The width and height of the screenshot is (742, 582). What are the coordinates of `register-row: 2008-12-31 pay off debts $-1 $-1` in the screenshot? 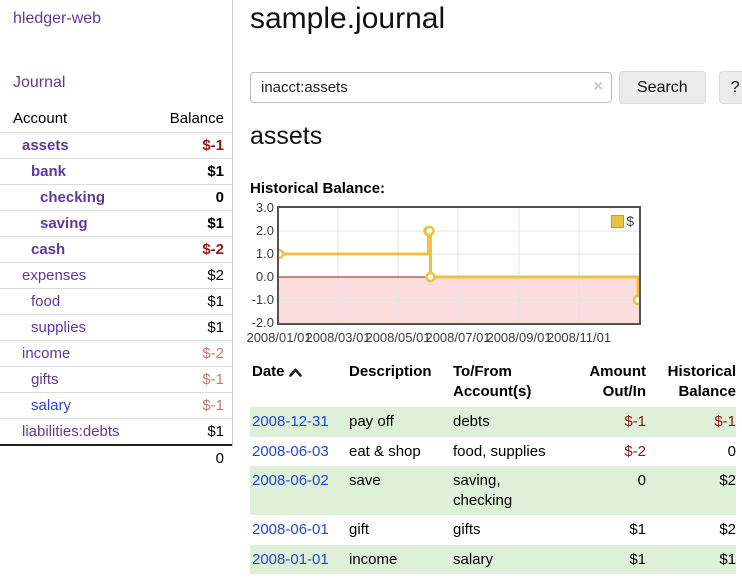 It's located at (493, 422).